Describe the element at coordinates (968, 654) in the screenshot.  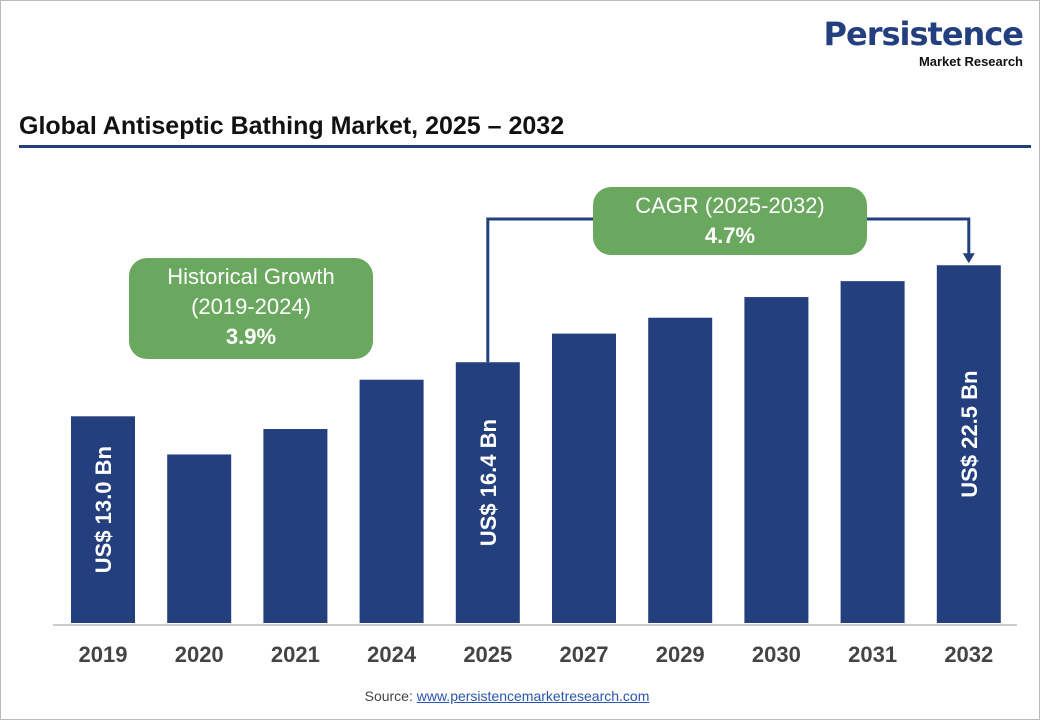
I see `x-tick-label: 2032` at that location.